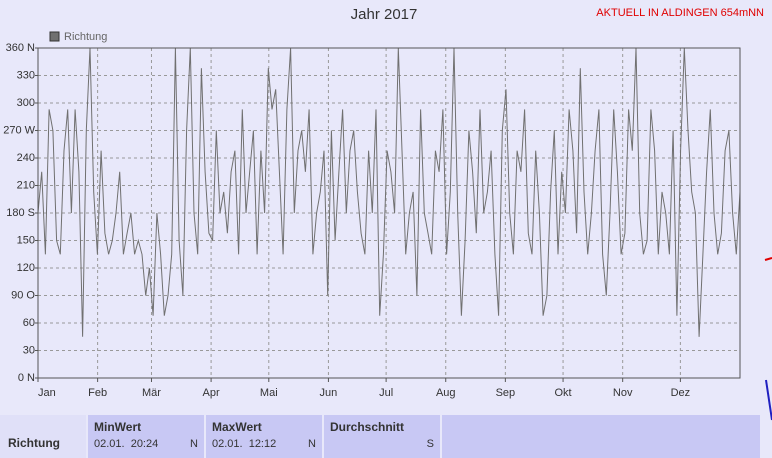 Image resolution: width=772 pixels, height=458 pixels. What do you see at coordinates (386, 393) in the screenshot?
I see `x-tick-label: Jul` at bounding box center [386, 393].